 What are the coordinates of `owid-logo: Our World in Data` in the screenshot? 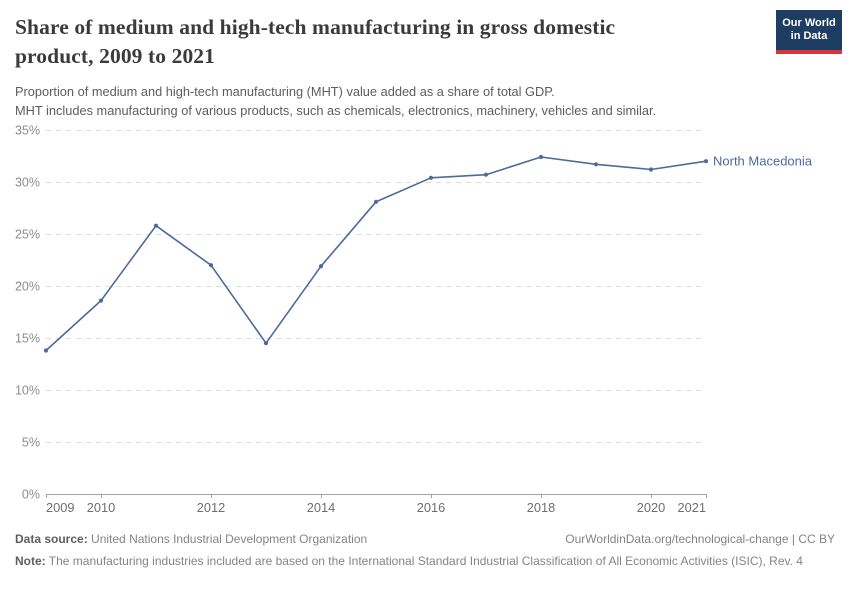 It's located at (809, 32).